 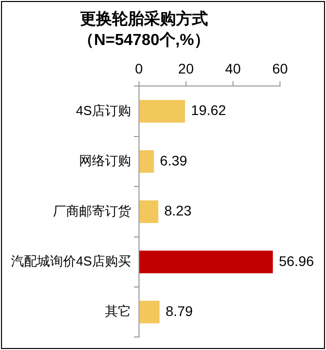 What do you see at coordinates (233, 68) in the screenshot?
I see `x-tick-label: 40` at bounding box center [233, 68].